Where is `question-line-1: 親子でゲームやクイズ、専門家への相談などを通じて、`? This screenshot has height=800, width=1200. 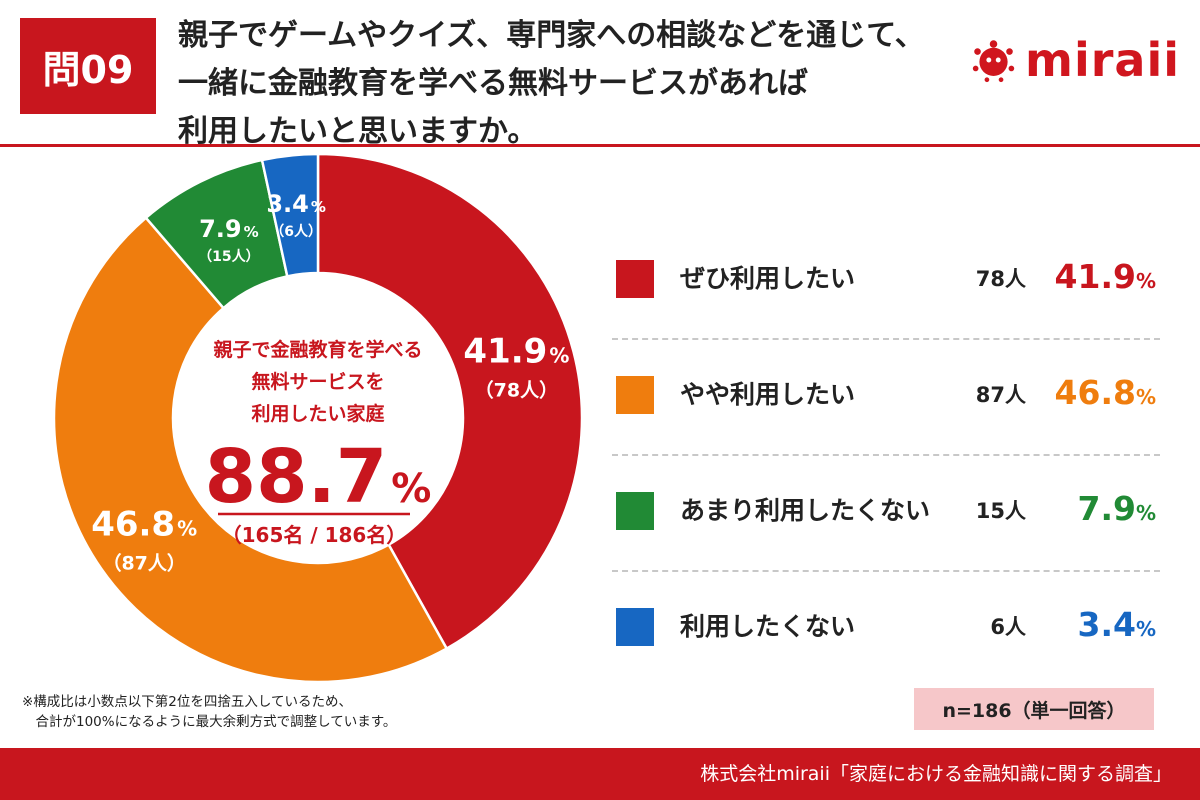
question-line-1: 親子でゲームやクイズ、専門家への相談などを通じて、 is located at coordinates (551, 35).